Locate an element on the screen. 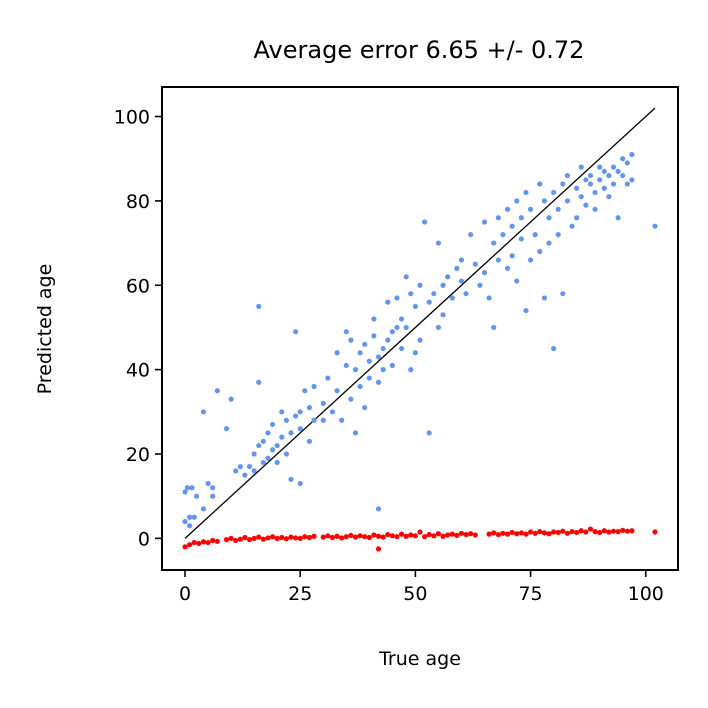 The height and width of the screenshot is (708, 708). x-tick-label: 0 is located at coordinates (185, 594).